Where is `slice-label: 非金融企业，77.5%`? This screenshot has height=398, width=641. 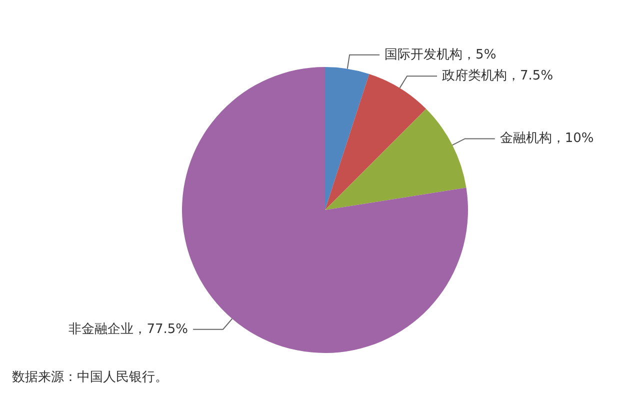 slice-label: 非金融企业，77.5% is located at coordinates (128, 329).